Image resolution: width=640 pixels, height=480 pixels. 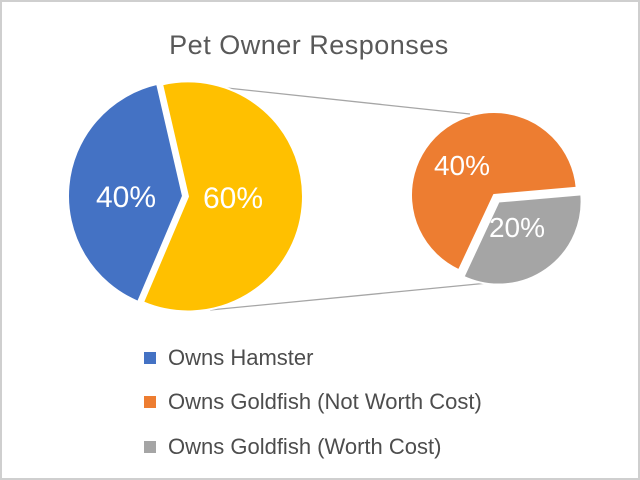 What do you see at coordinates (517, 227) in the screenshot?
I see `secondary-pie-label-gray: 20%` at bounding box center [517, 227].